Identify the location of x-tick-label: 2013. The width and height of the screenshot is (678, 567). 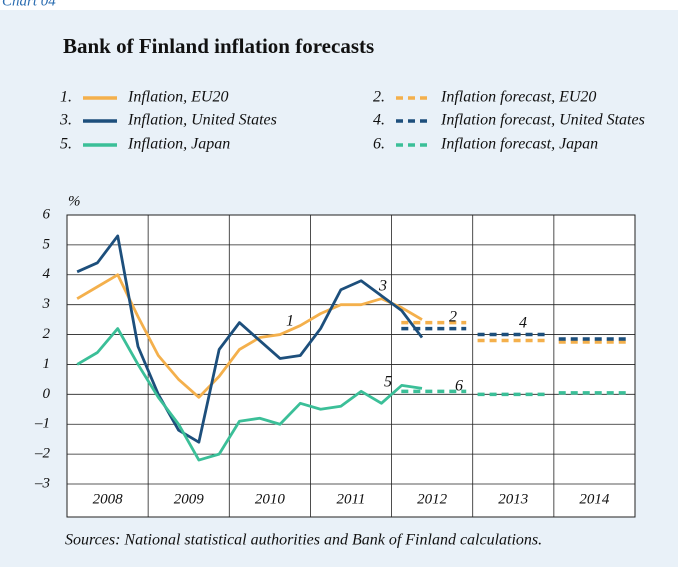
(513, 499).